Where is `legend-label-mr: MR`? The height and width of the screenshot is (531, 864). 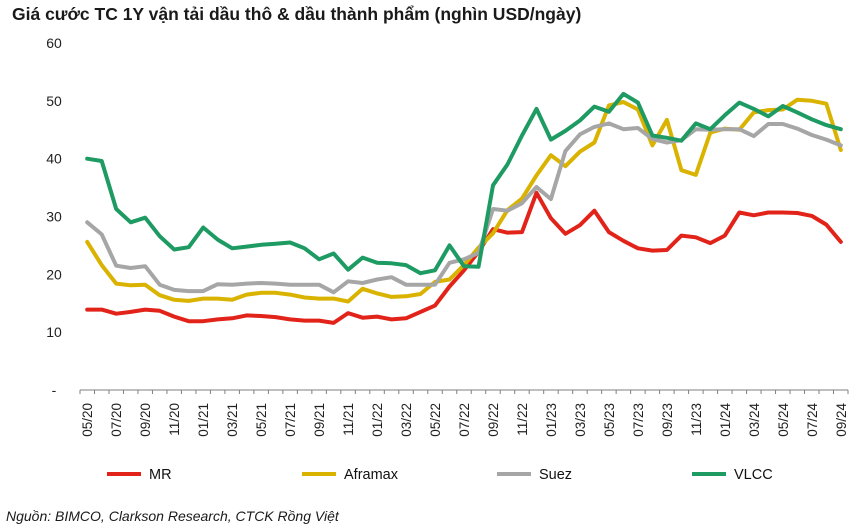 legend-label-mr: MR is located at coordinates (160, 475).